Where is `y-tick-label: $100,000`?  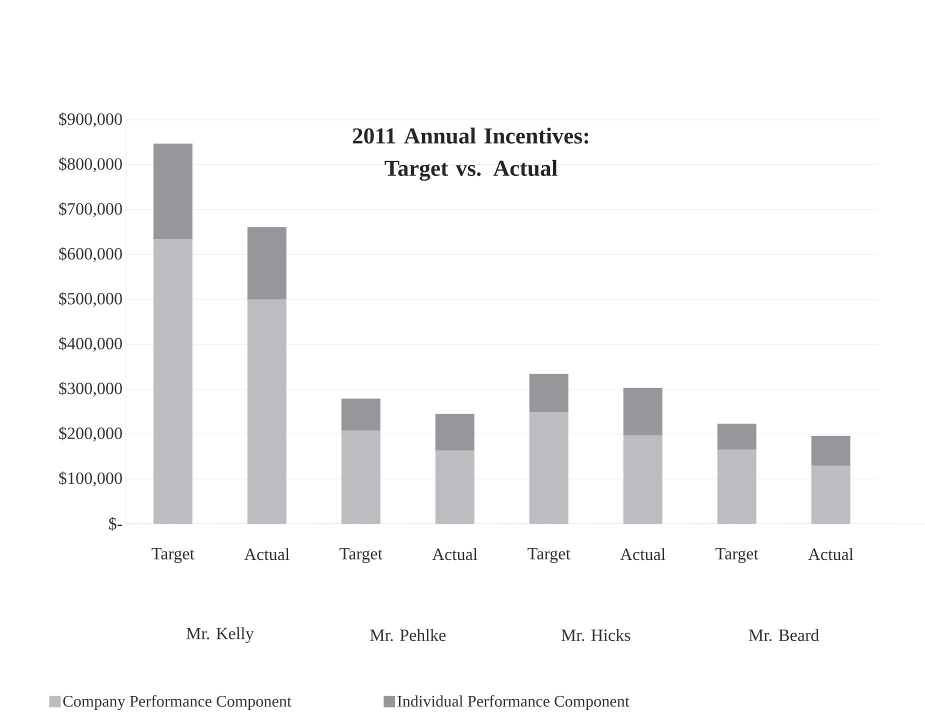 y-tick-label: $100,000 is located at coordinates (90, 479).